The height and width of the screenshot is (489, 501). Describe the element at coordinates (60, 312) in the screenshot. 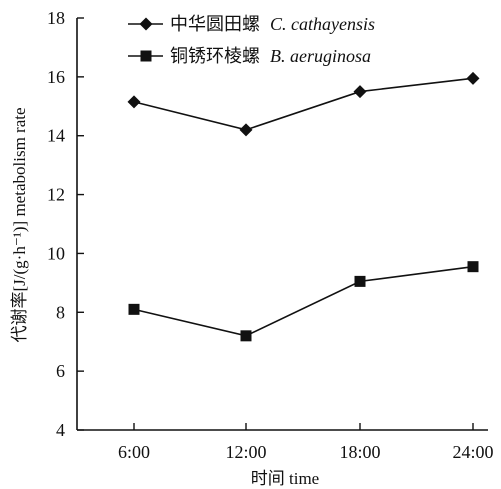

I see `y-tick-label: 8` at that location.